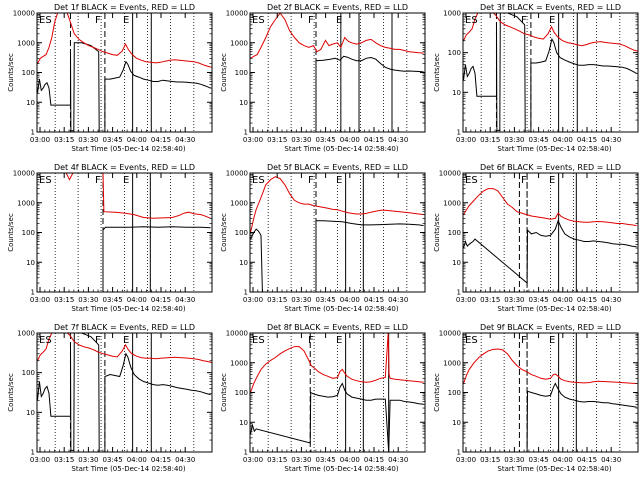 The height and width of the screenshot is (480, 640). I want to click on panel-title: Det 4f BLACK = Events, RED = LLD, so click(124, 167).